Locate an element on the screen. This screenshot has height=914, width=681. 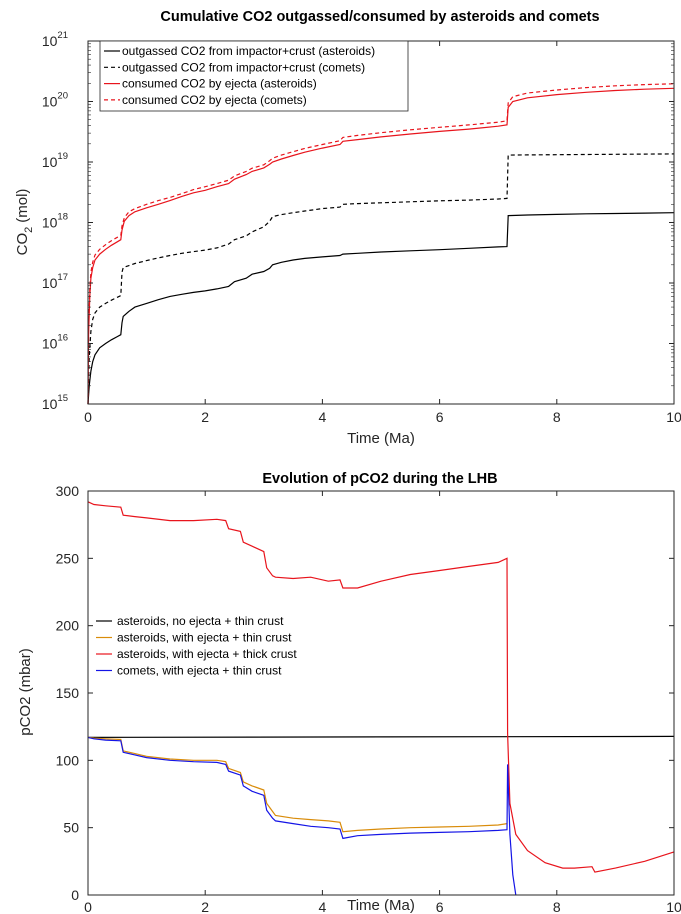
y-tick-label: 300 is located at coordinates (68, 491).